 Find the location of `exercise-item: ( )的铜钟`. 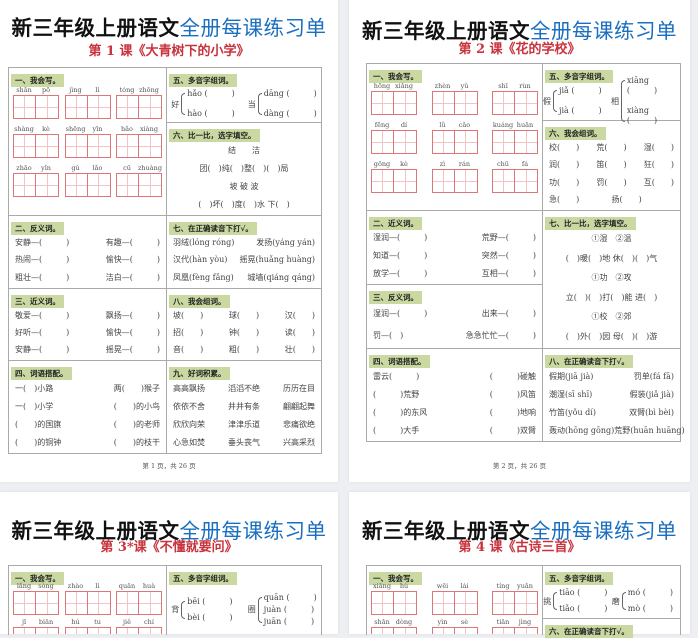

exercise-item: ( )的铜钟 is located at coordinates (38, 442).